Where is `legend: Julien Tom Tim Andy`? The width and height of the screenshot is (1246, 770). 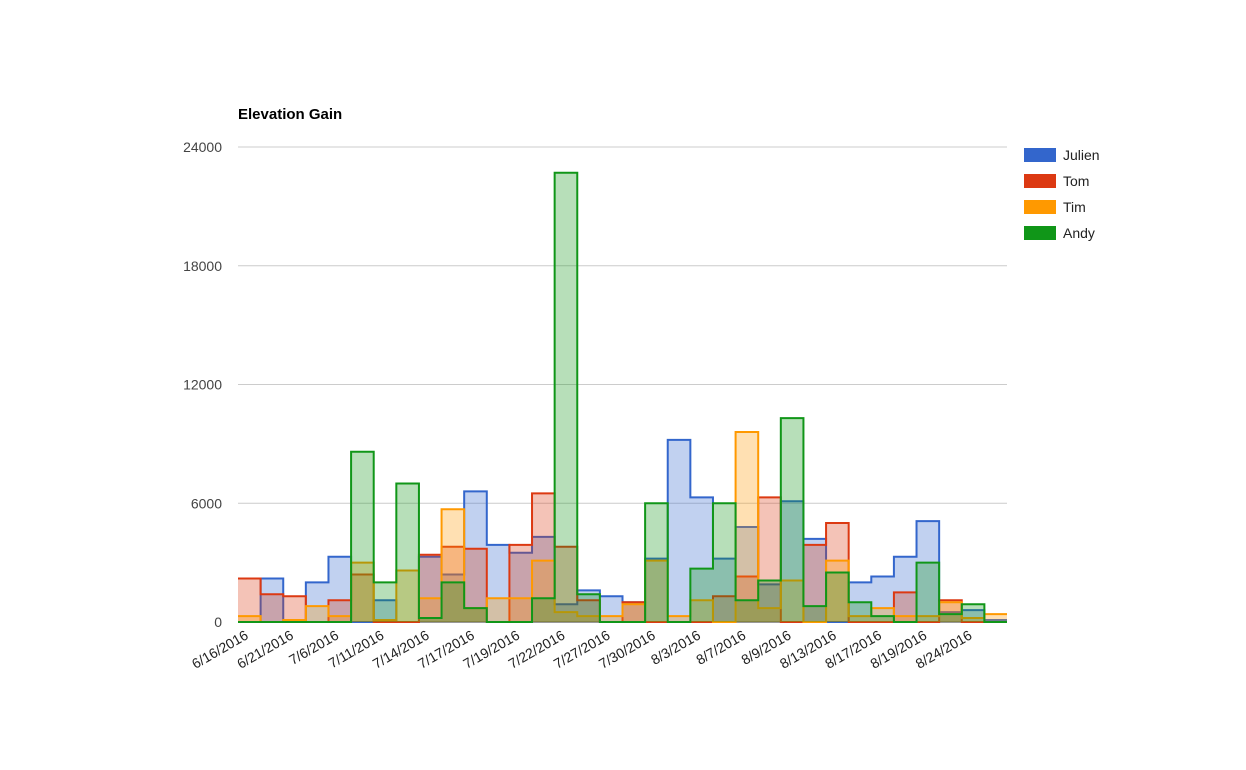 legend: Julien Tom Tim Andy is located at coordinates (1062, 194).